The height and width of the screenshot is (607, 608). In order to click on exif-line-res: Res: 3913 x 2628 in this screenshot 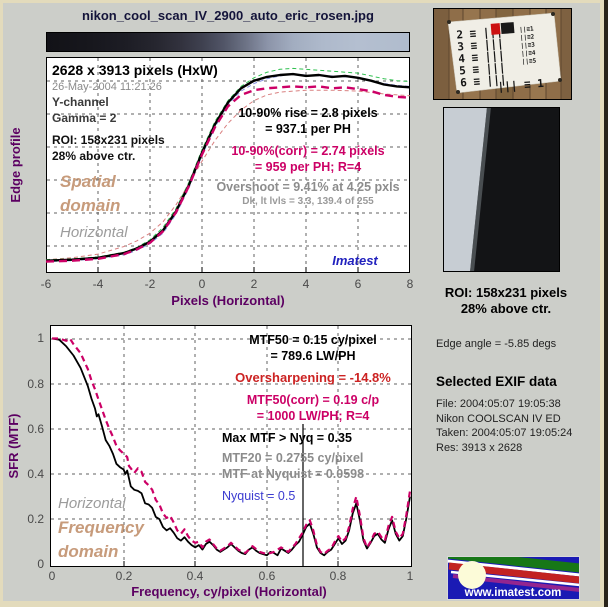, I will do `click(479, 447)`.